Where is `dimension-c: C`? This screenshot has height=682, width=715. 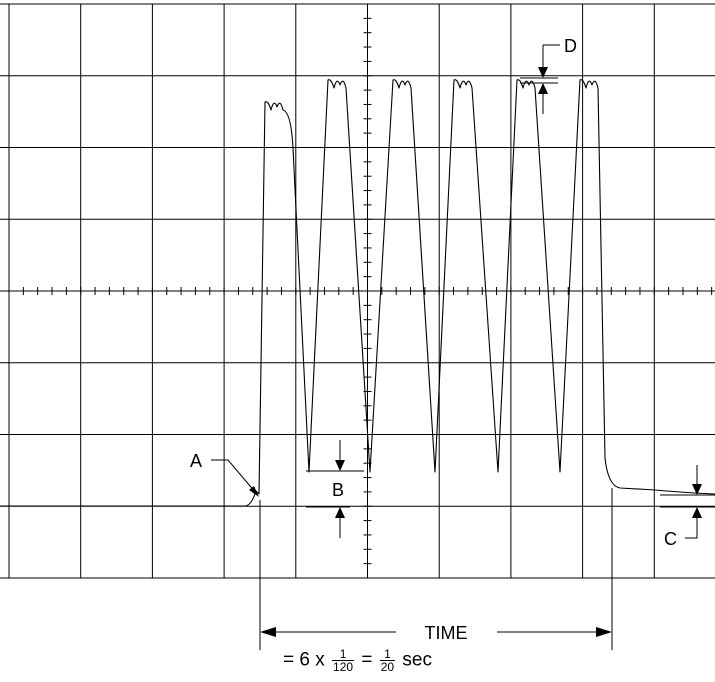 dimension-c: C is located at coordinates (687, 507).